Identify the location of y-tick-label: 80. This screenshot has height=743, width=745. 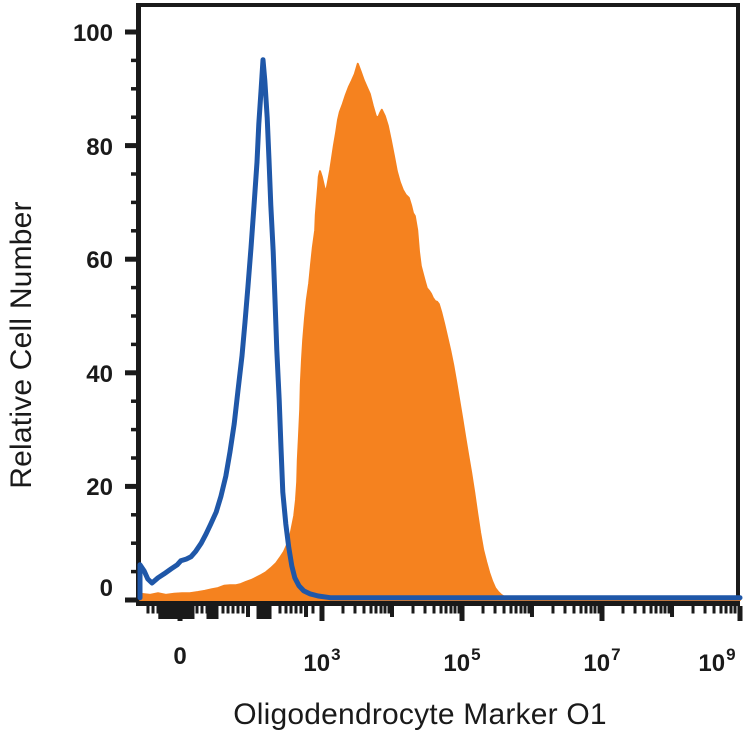
(99, 147).